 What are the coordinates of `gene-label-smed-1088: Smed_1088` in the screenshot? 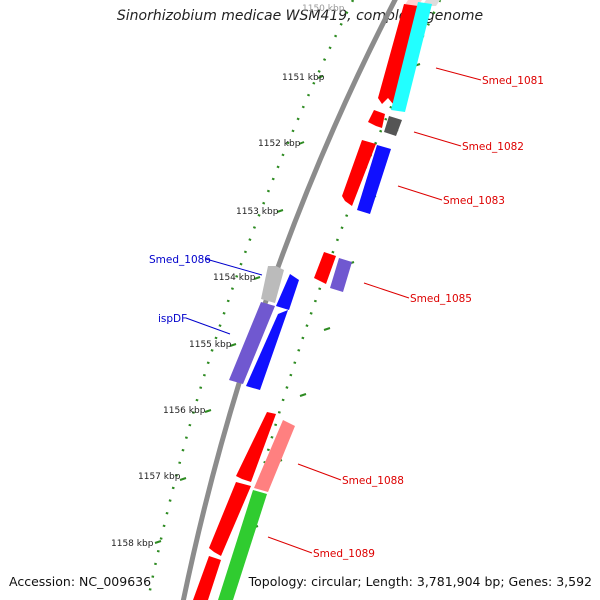 It's located at (373, 481).